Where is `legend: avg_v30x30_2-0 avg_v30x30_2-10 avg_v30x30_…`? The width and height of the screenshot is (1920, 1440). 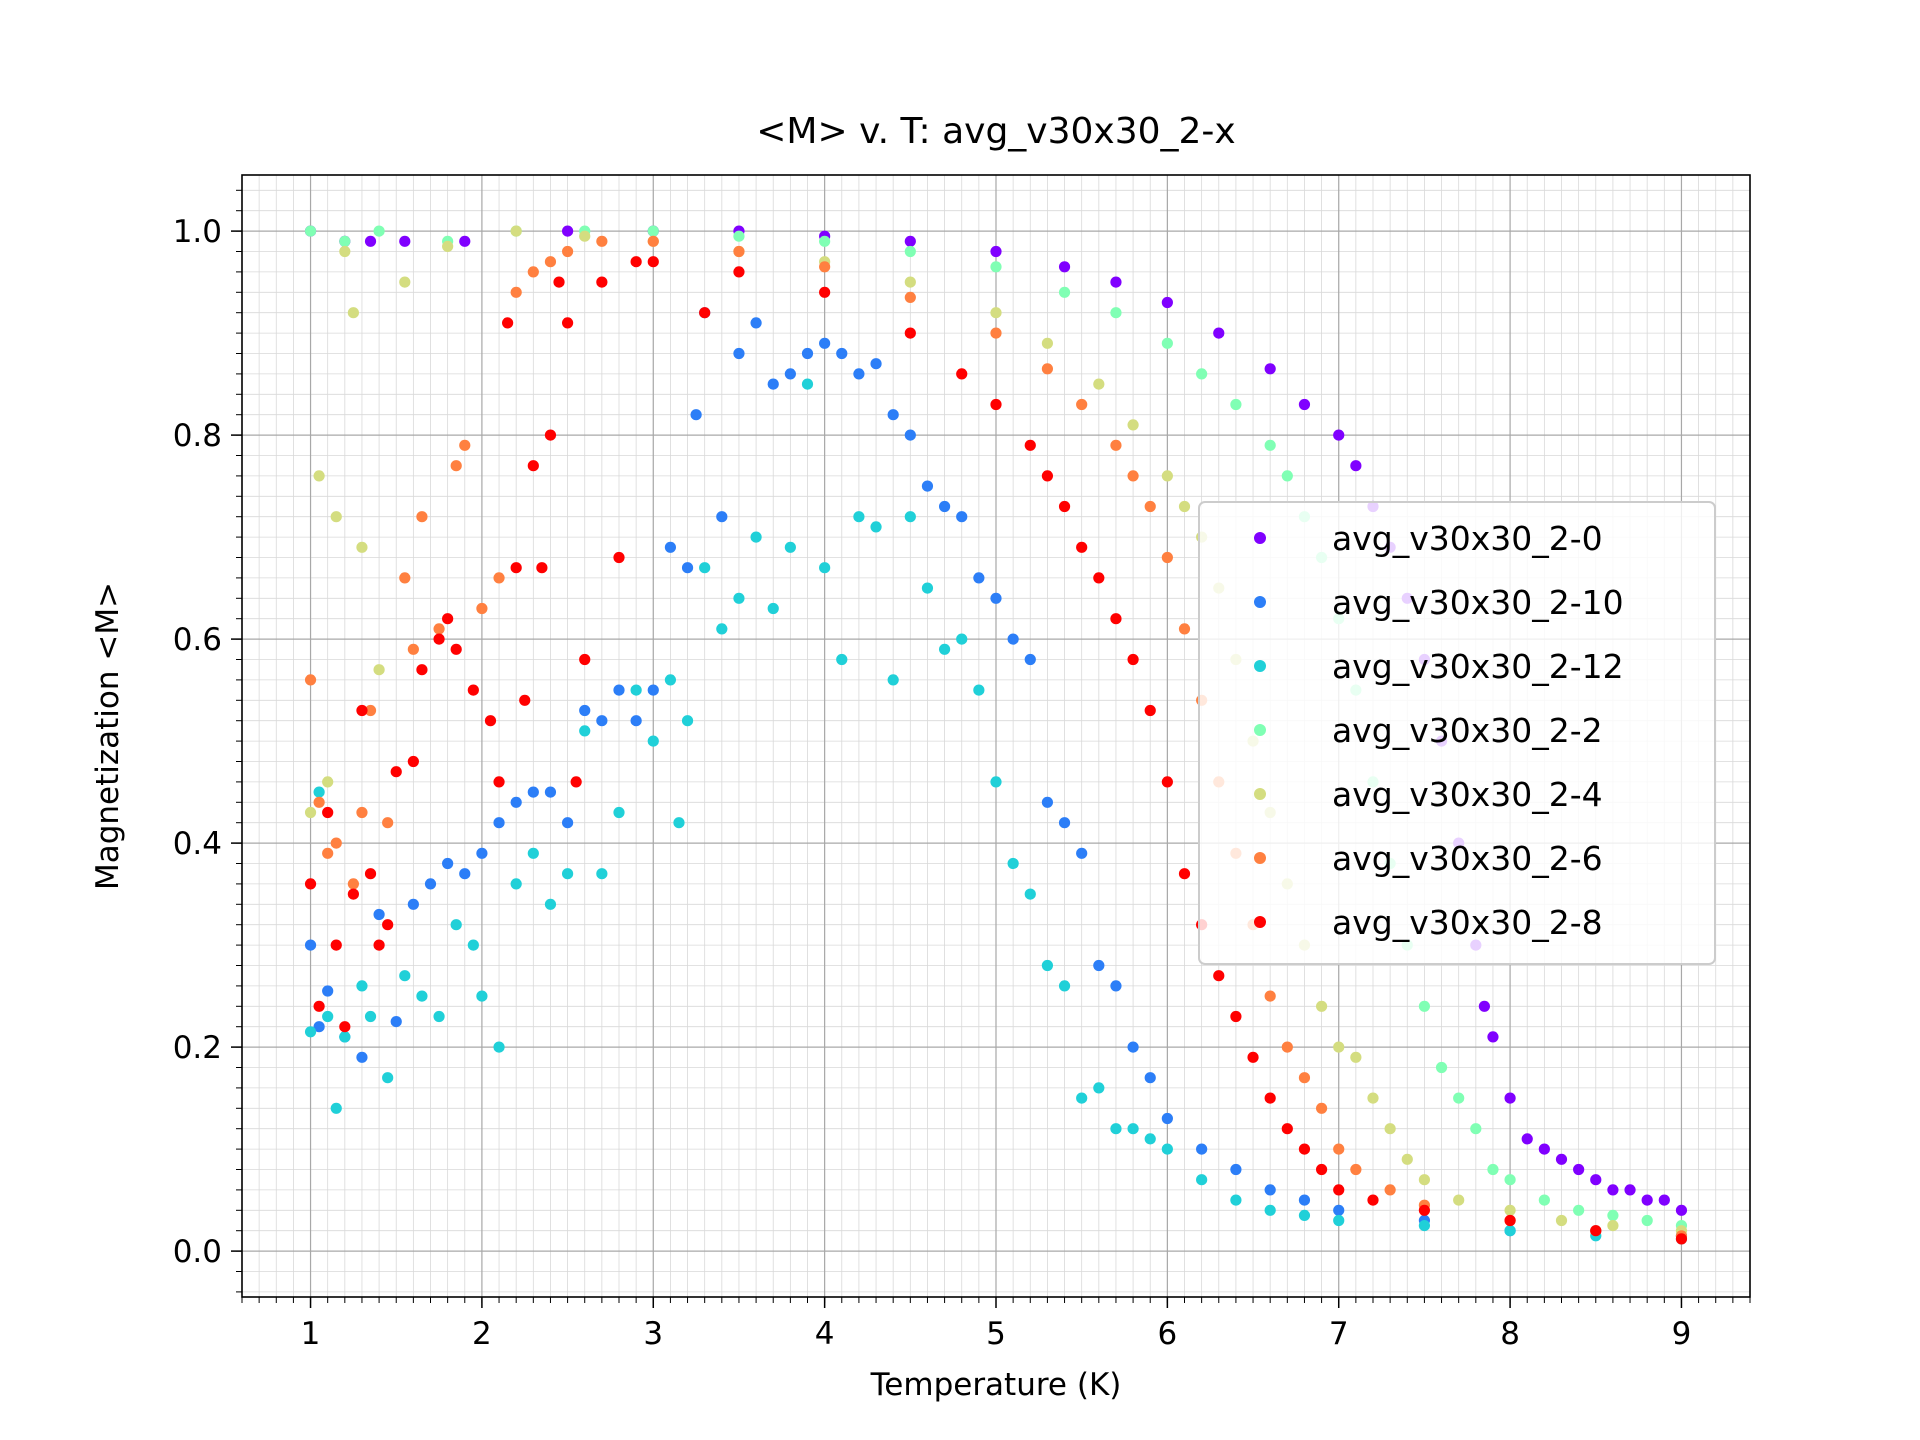
legend: avg_v30x30_2-0 avg_v30x30_2-10 avg_v30x30_… is located at coordinates (1457, 733).